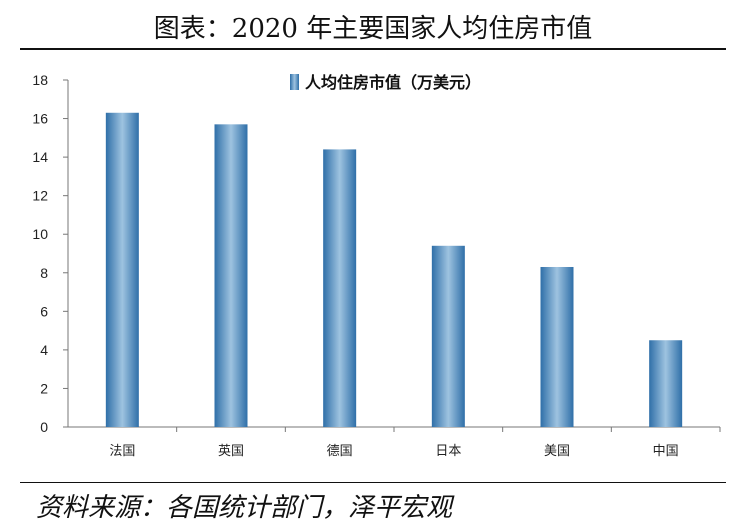 The height and width of the screenshot is (530, 746). Describe the element at coordinates (44, 427) in the screenshot. I see `y-tick-label: 0` at that location.